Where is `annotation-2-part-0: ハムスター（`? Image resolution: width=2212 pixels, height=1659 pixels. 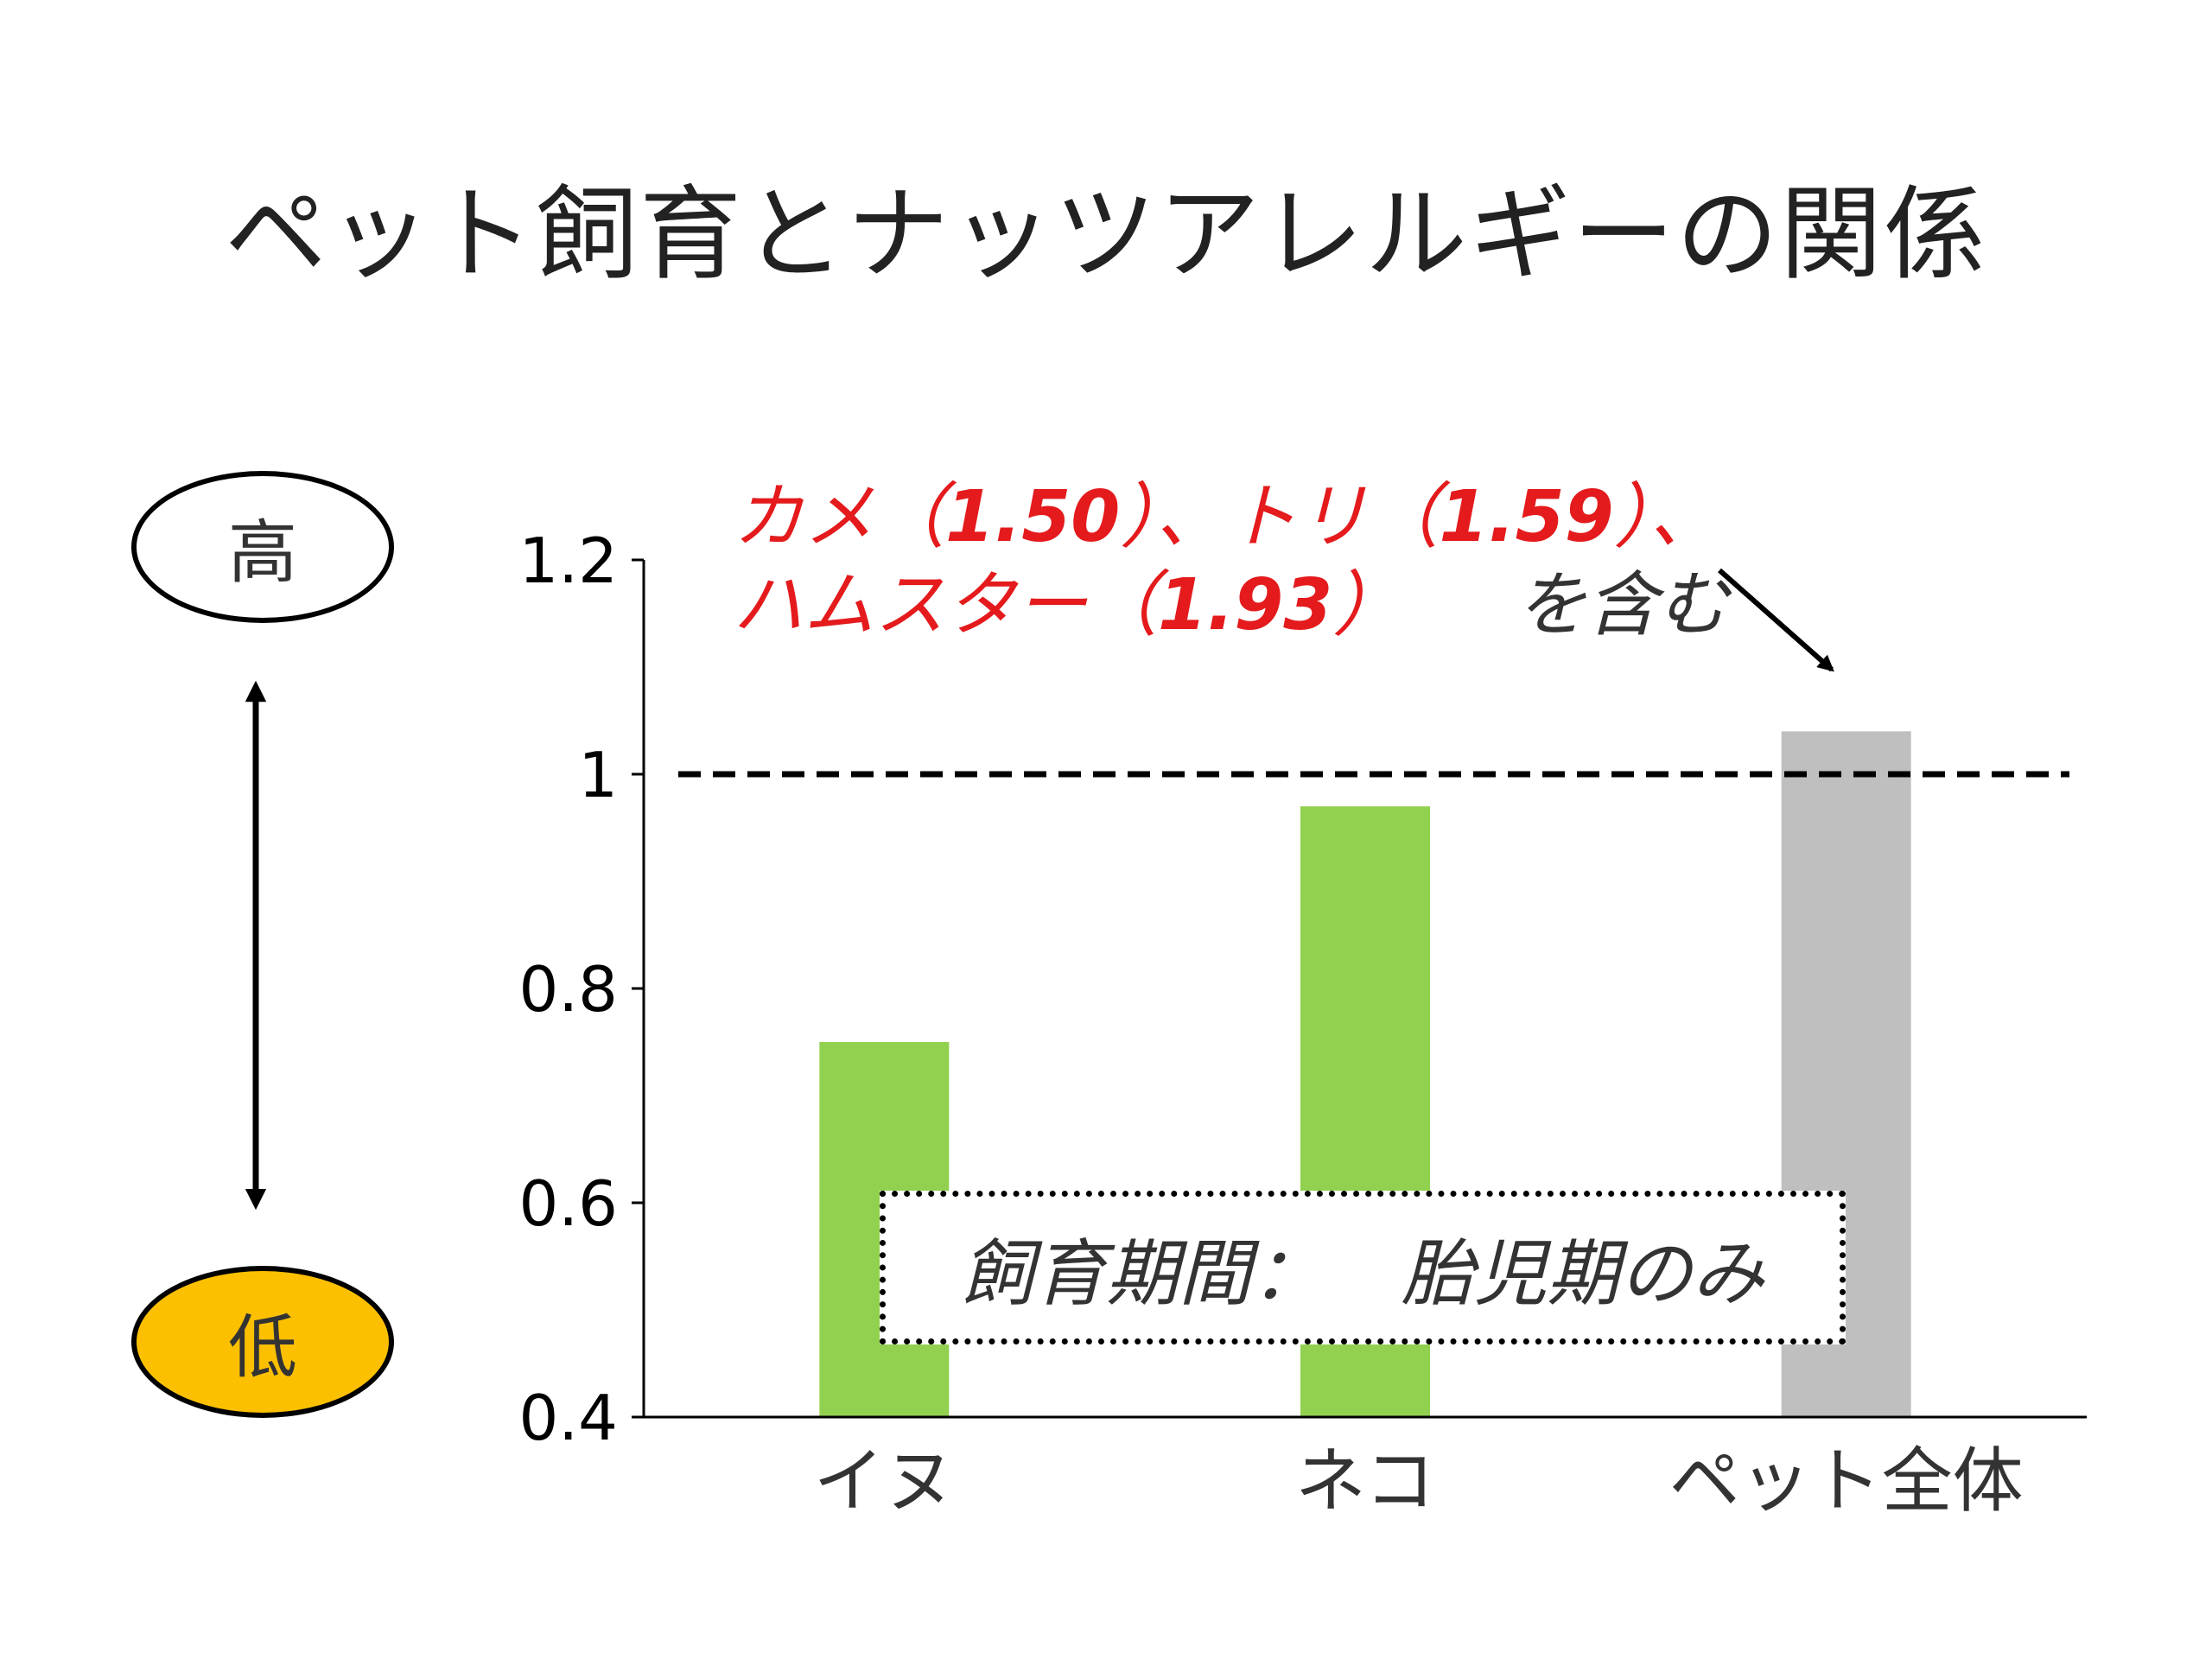
annotation-2-part-0: ハムスター（ is located at coordinates (945, 605).